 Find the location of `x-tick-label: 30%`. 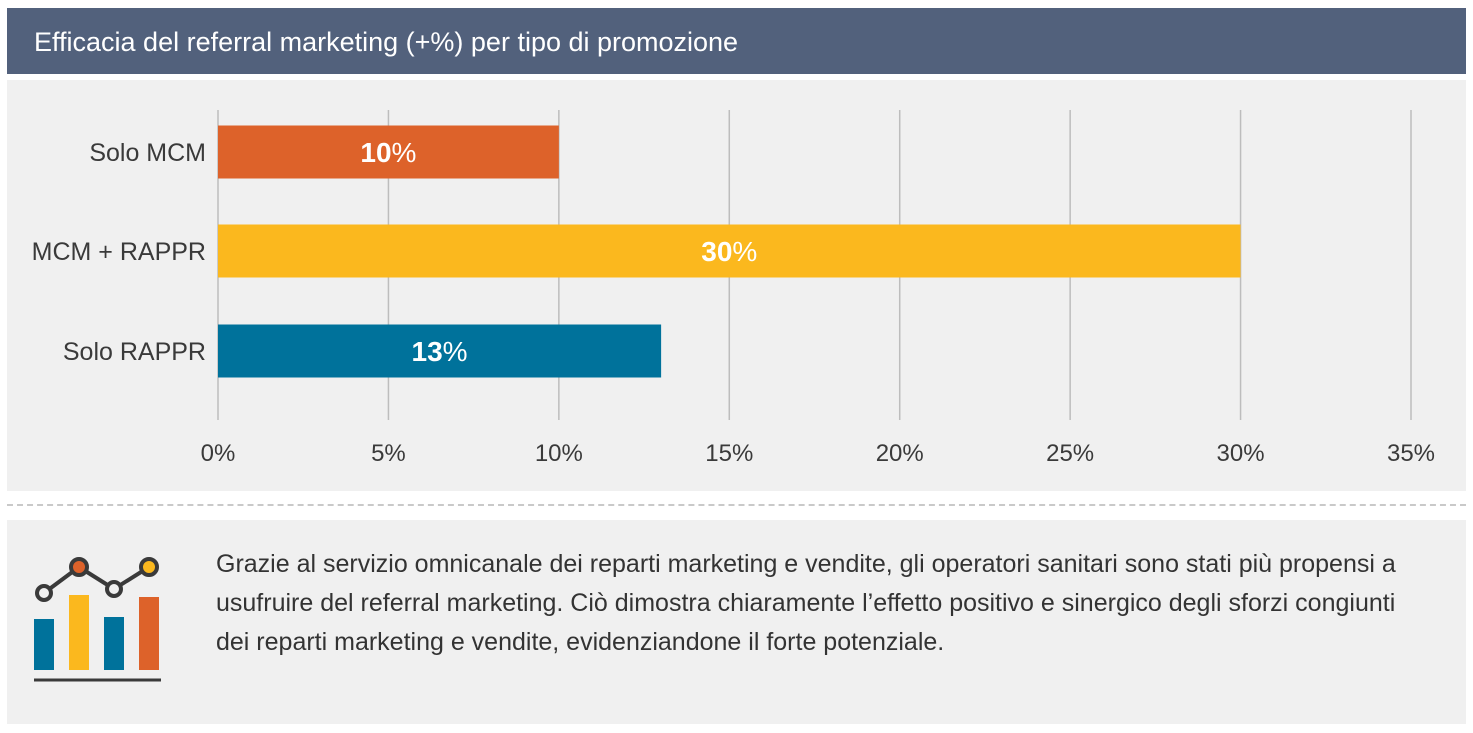

x-tick-label: 30% is located at coordinates (1241, 453).